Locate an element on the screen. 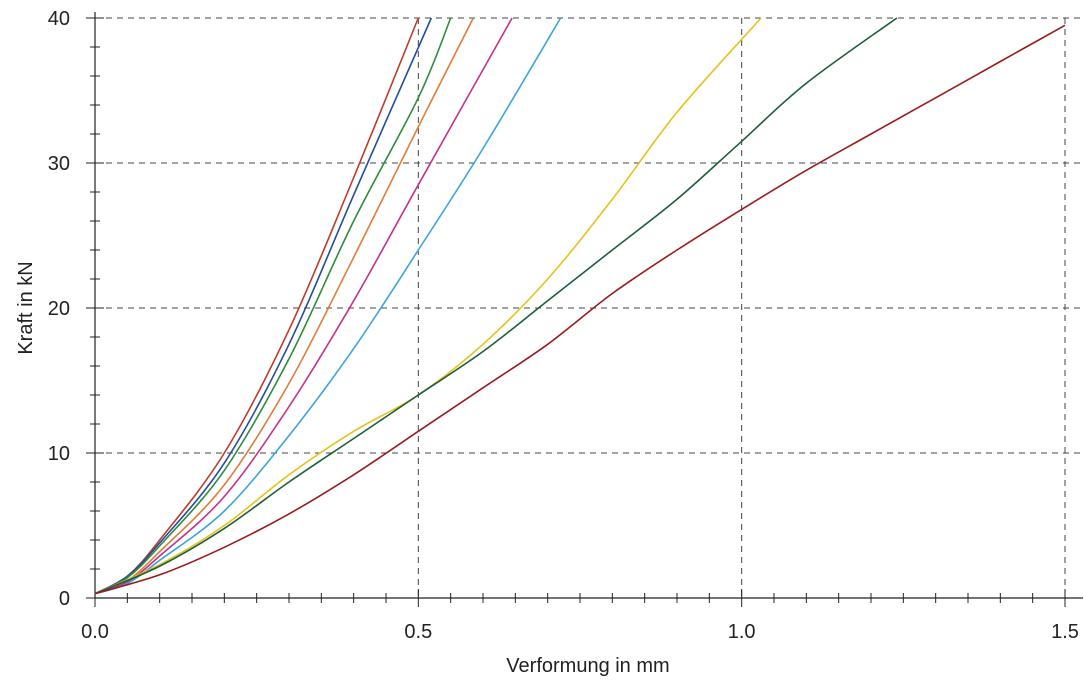 The width and height of the screenshot is (1084, 682). x-axis-label: Verformung in mm is located at coordinates (587, 666).